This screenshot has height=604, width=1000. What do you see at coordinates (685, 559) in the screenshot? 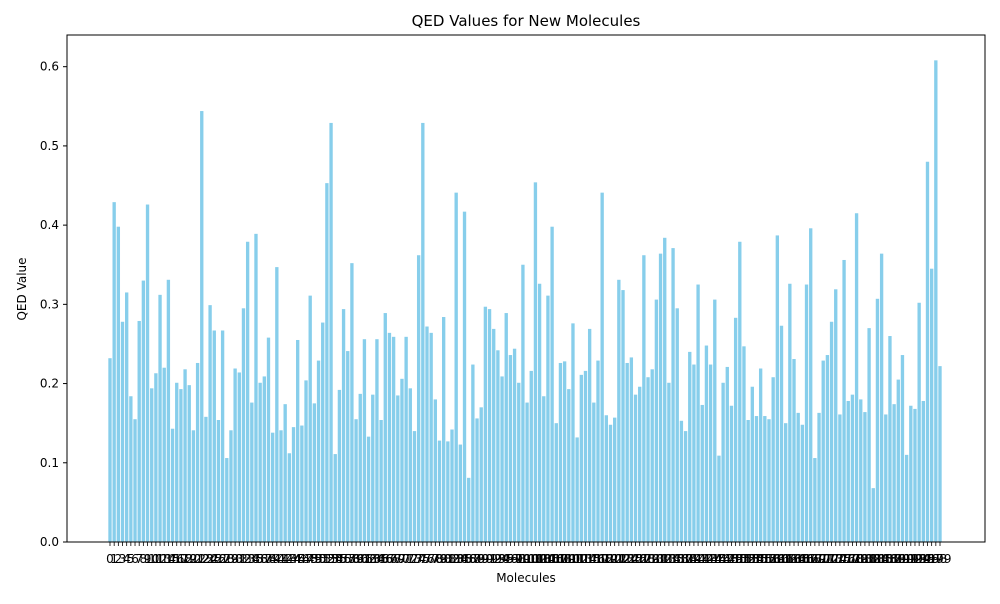
I see `x-tick-label: 138` at bounding box center [685, 559].